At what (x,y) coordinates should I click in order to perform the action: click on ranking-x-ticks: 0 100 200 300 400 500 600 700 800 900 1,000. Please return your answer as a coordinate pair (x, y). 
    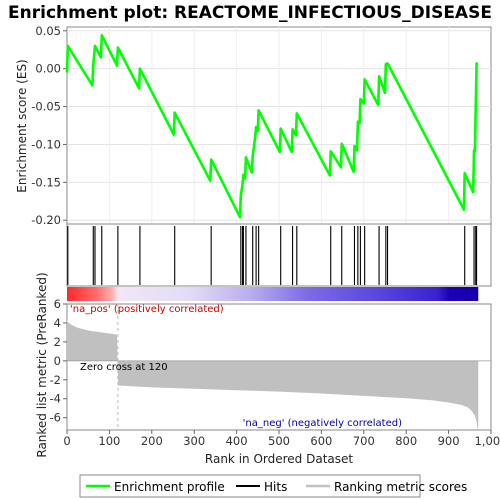
    Looking at the image, I should click on (281, 439).